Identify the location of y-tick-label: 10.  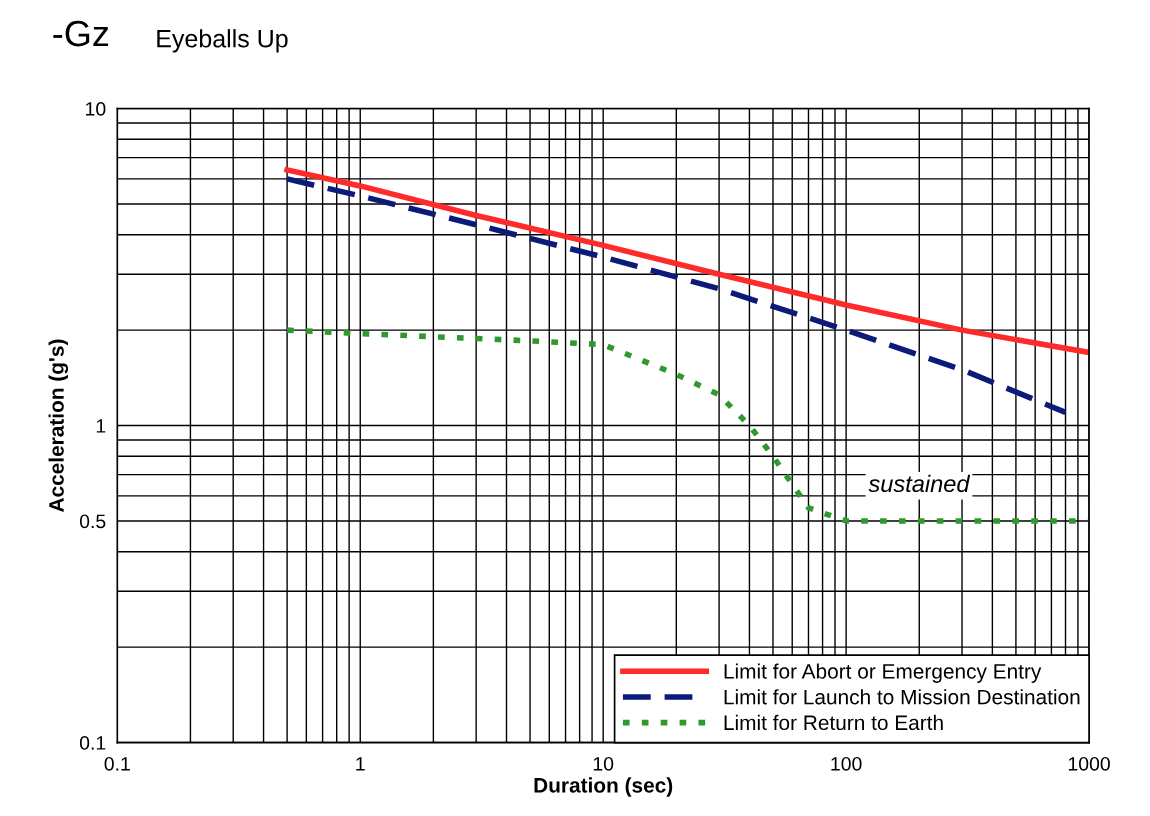
(96, 109).